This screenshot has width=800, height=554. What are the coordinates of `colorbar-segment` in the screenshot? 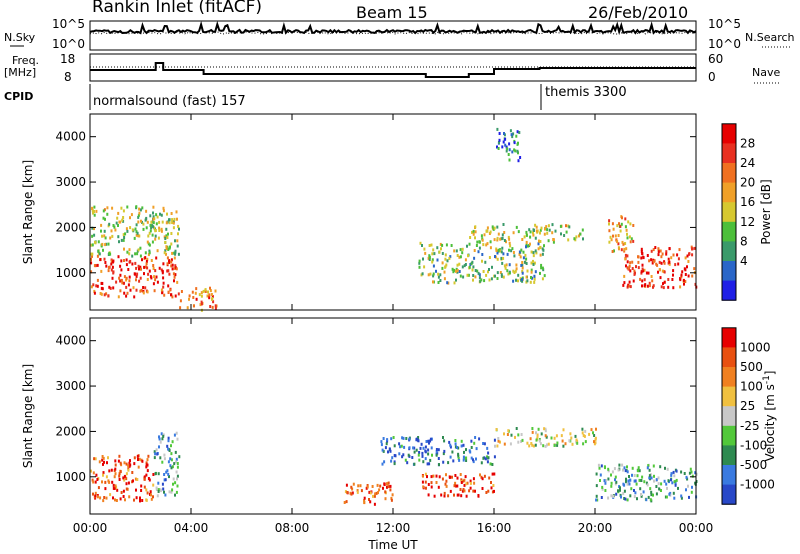 It's located at (729, 494).